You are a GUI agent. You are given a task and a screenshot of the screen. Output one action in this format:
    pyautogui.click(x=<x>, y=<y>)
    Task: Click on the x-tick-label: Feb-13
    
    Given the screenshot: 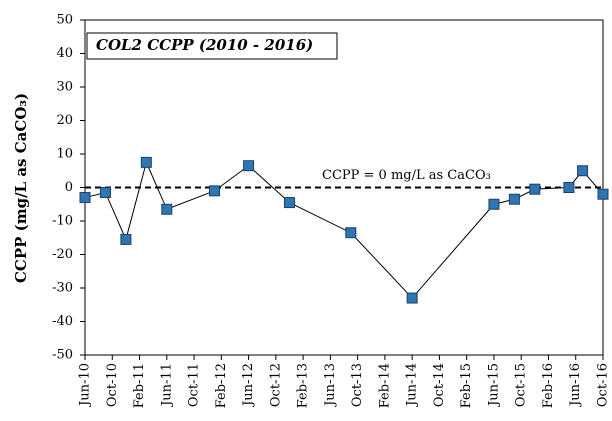 What is the action you would take?
    pyautogui.click(x=303, y=385)
    